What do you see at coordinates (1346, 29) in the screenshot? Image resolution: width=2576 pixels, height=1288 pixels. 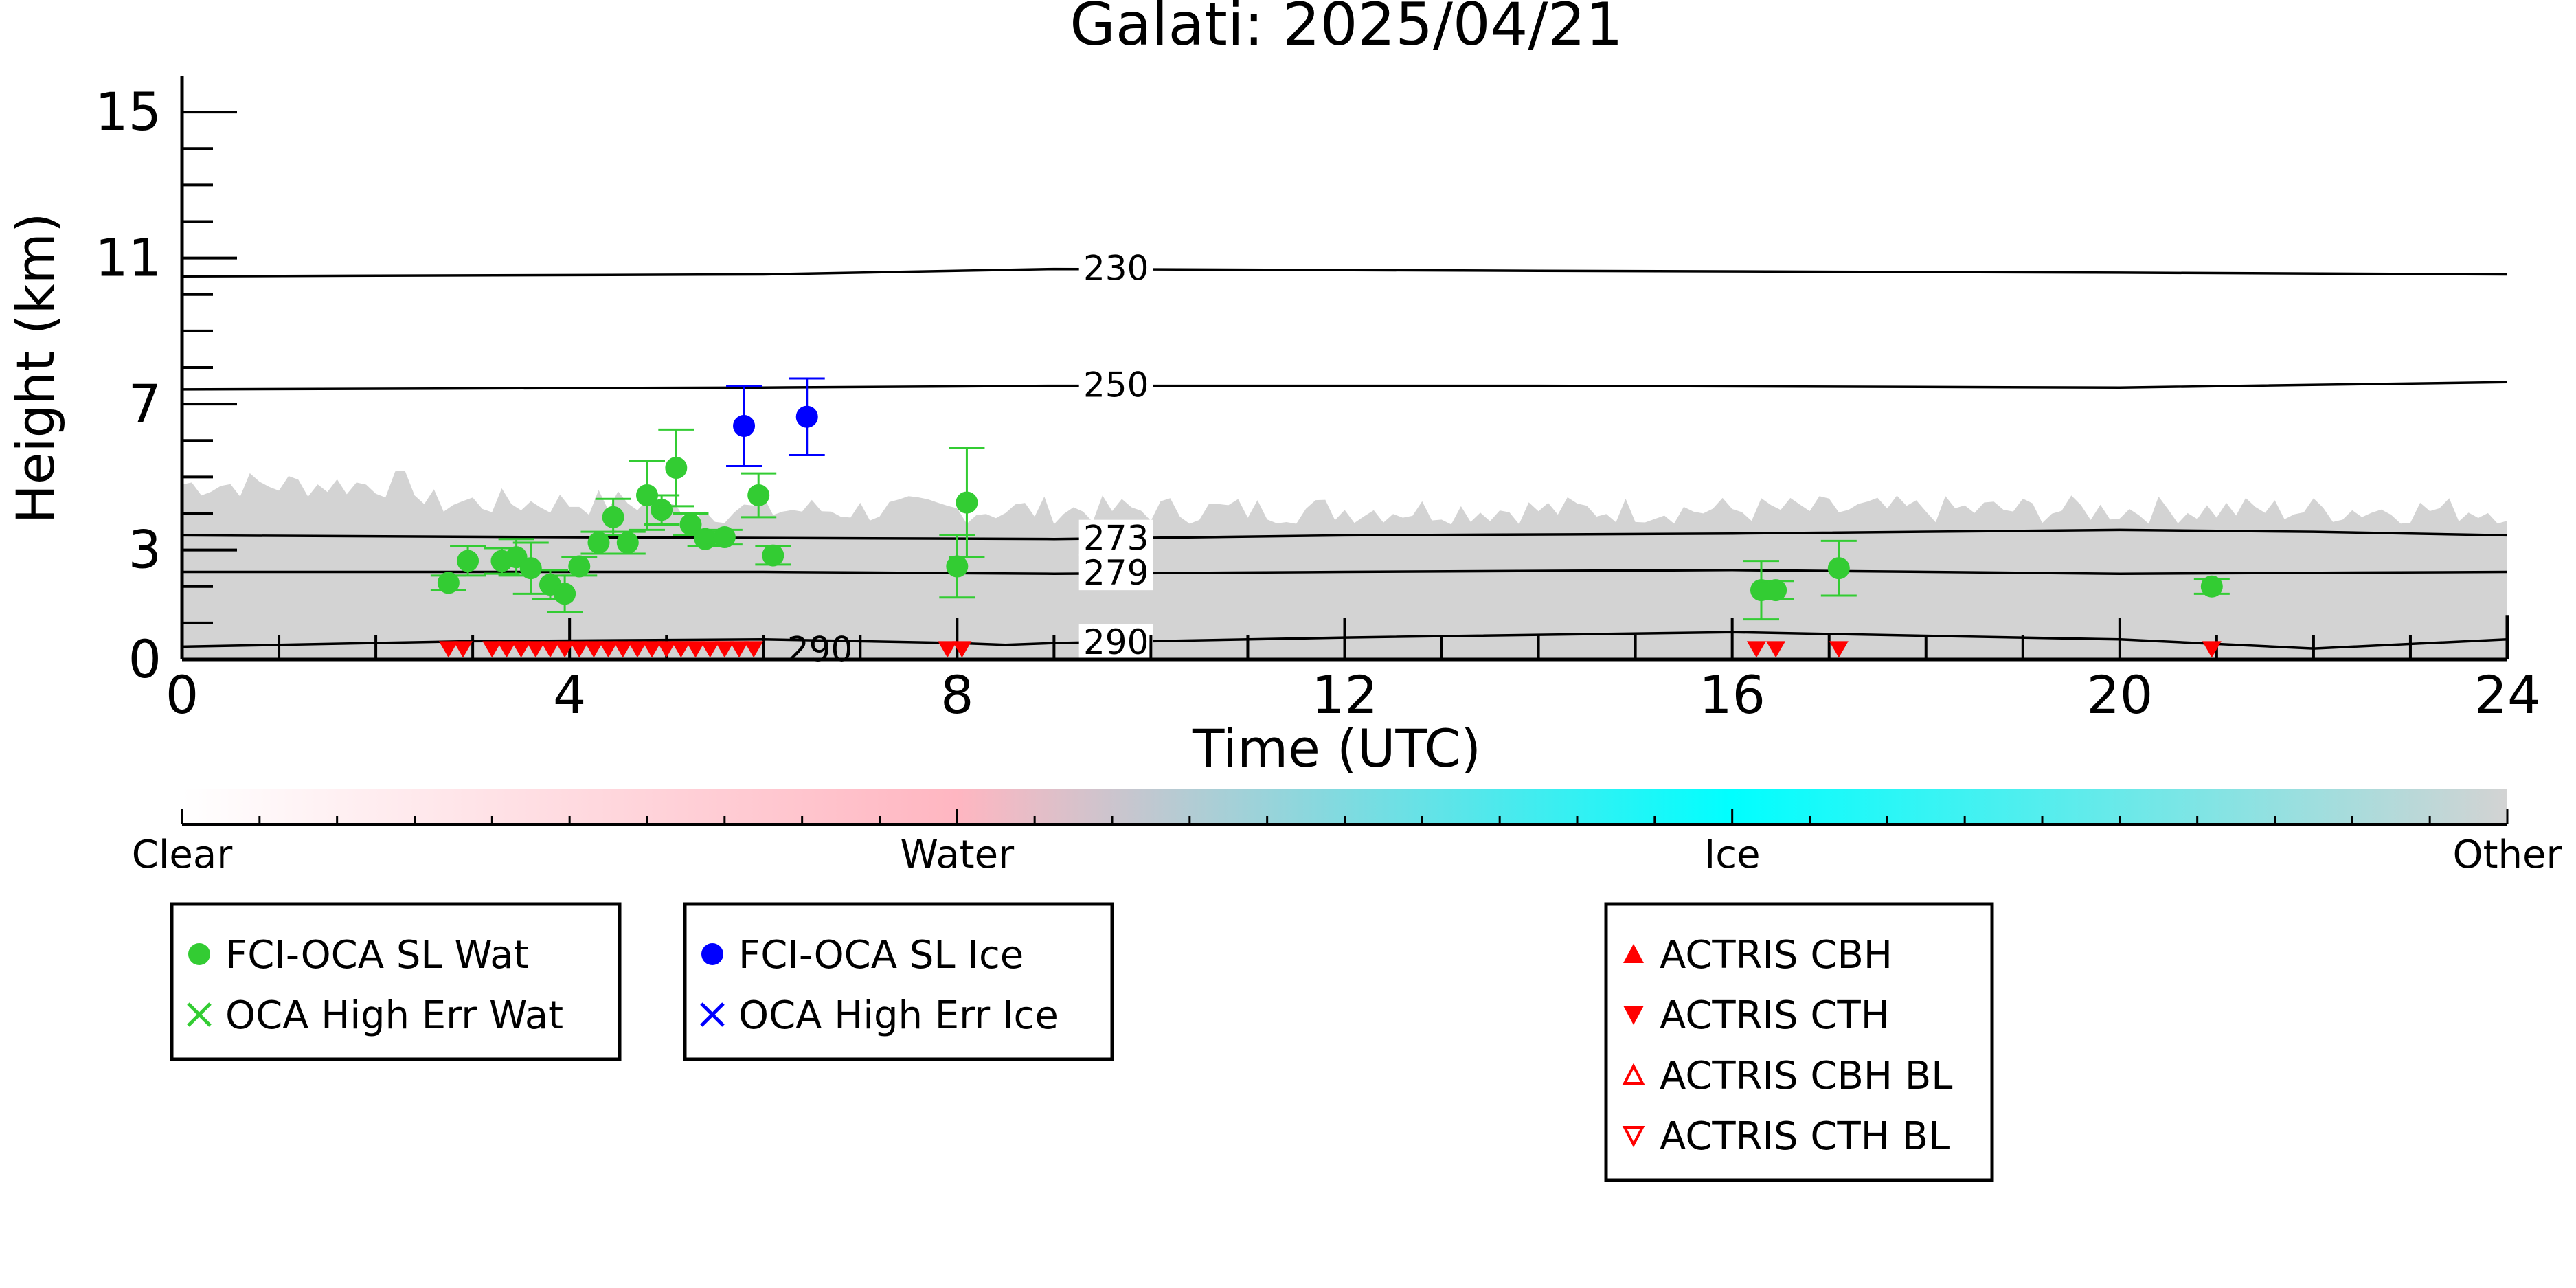 I see `chart-title: Galati: 2025/04/21` at bounding box center [1346, 29].